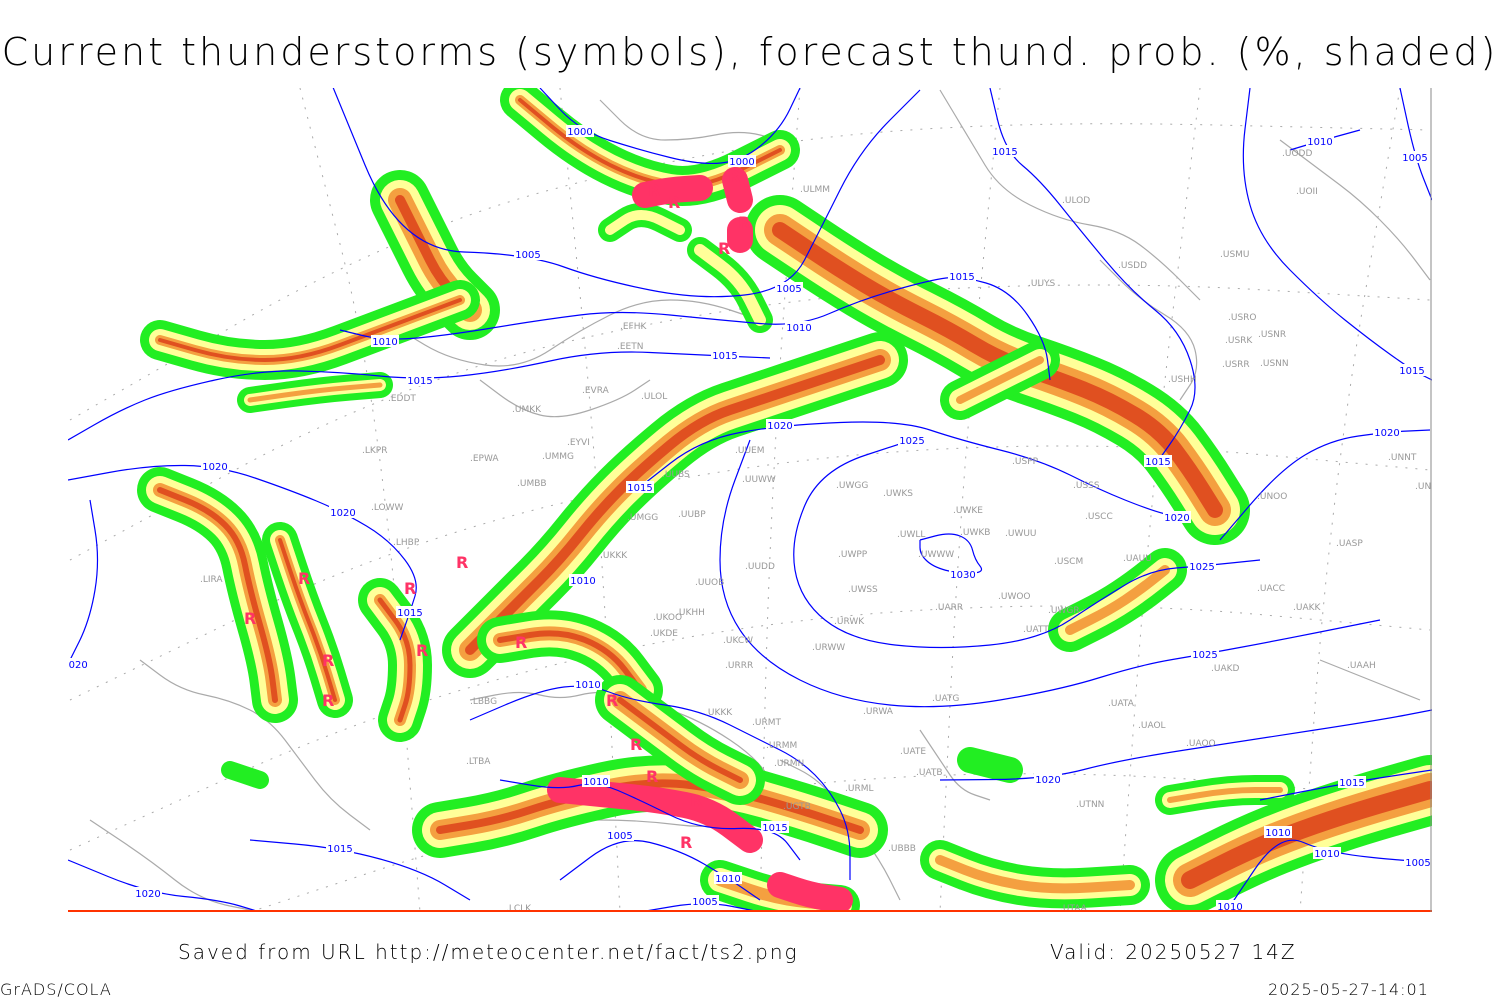  I want to click on station-label: .UATA, so click(1121, 704).